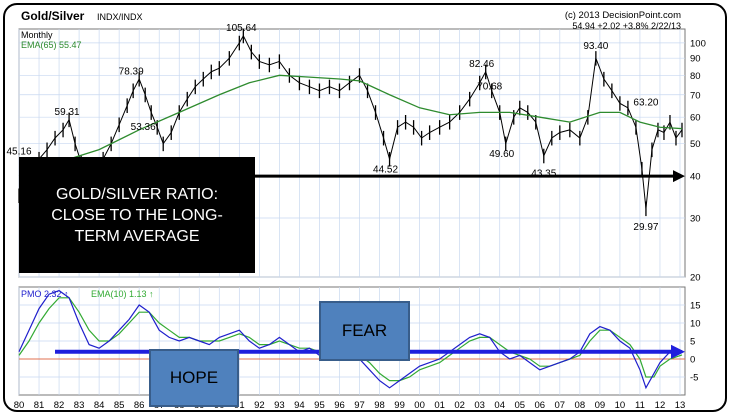 This screenshot has width=732, height=417. Describe the element at coordinates (695, 59) in the screenshot. I see `y-tick-label: 90` at that location.